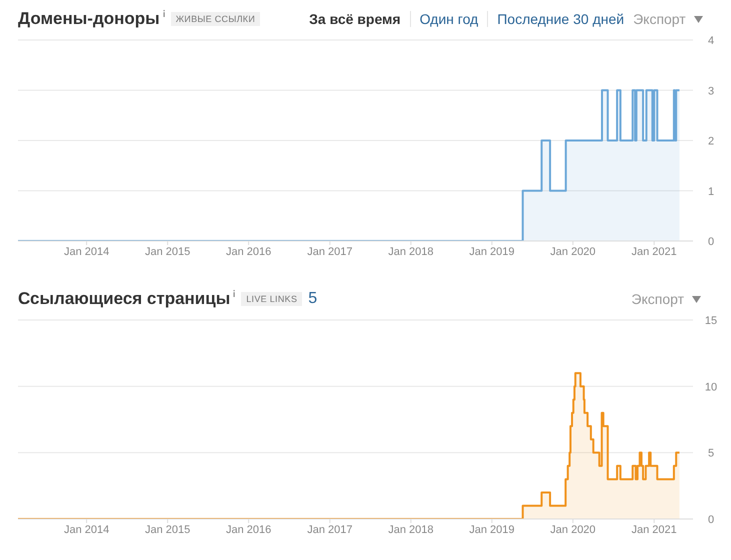 The width and height of the screenshot is (731, 560). What do you see at coordinates (449, 19) in the screenshot?
I see `text: Один год` at bounding box center [449, 19].